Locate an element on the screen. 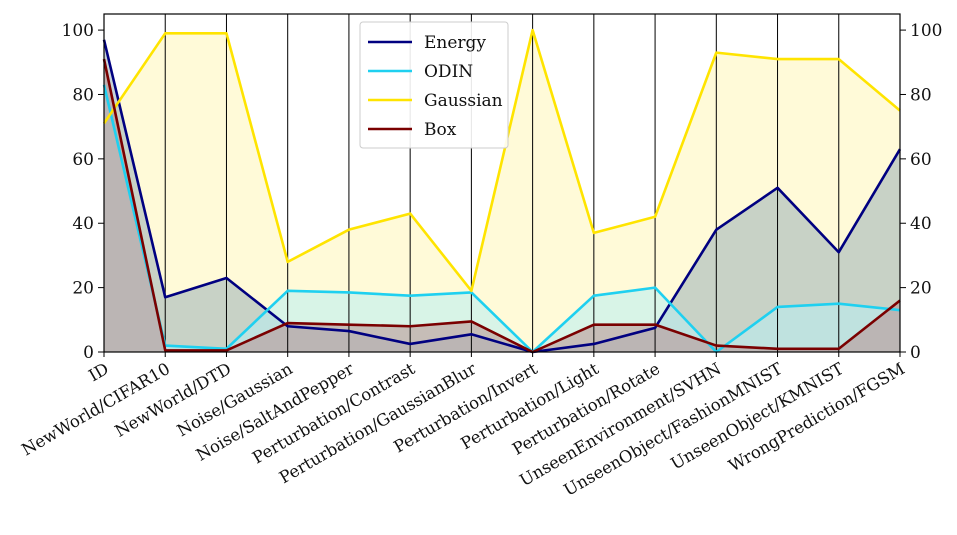  y-tick-label-left: 60 is located at coordinates (83, 160).